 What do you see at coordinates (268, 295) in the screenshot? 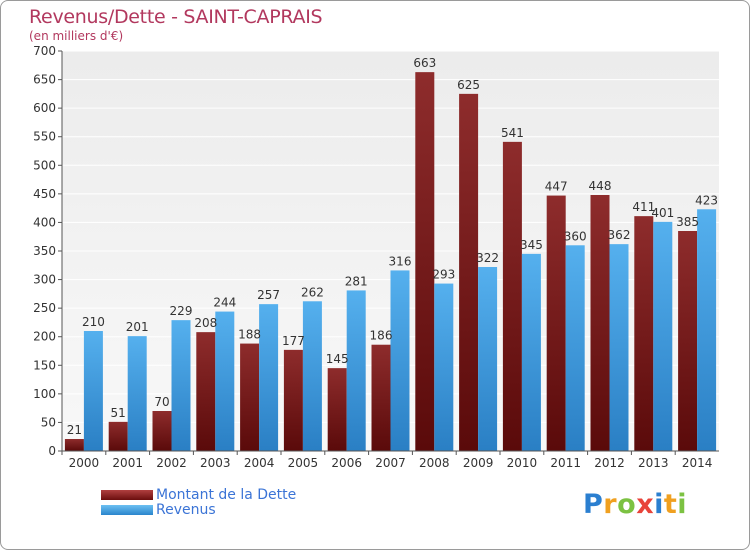
I see `data-label-revenus: 257` at bounding box center [268, 295].